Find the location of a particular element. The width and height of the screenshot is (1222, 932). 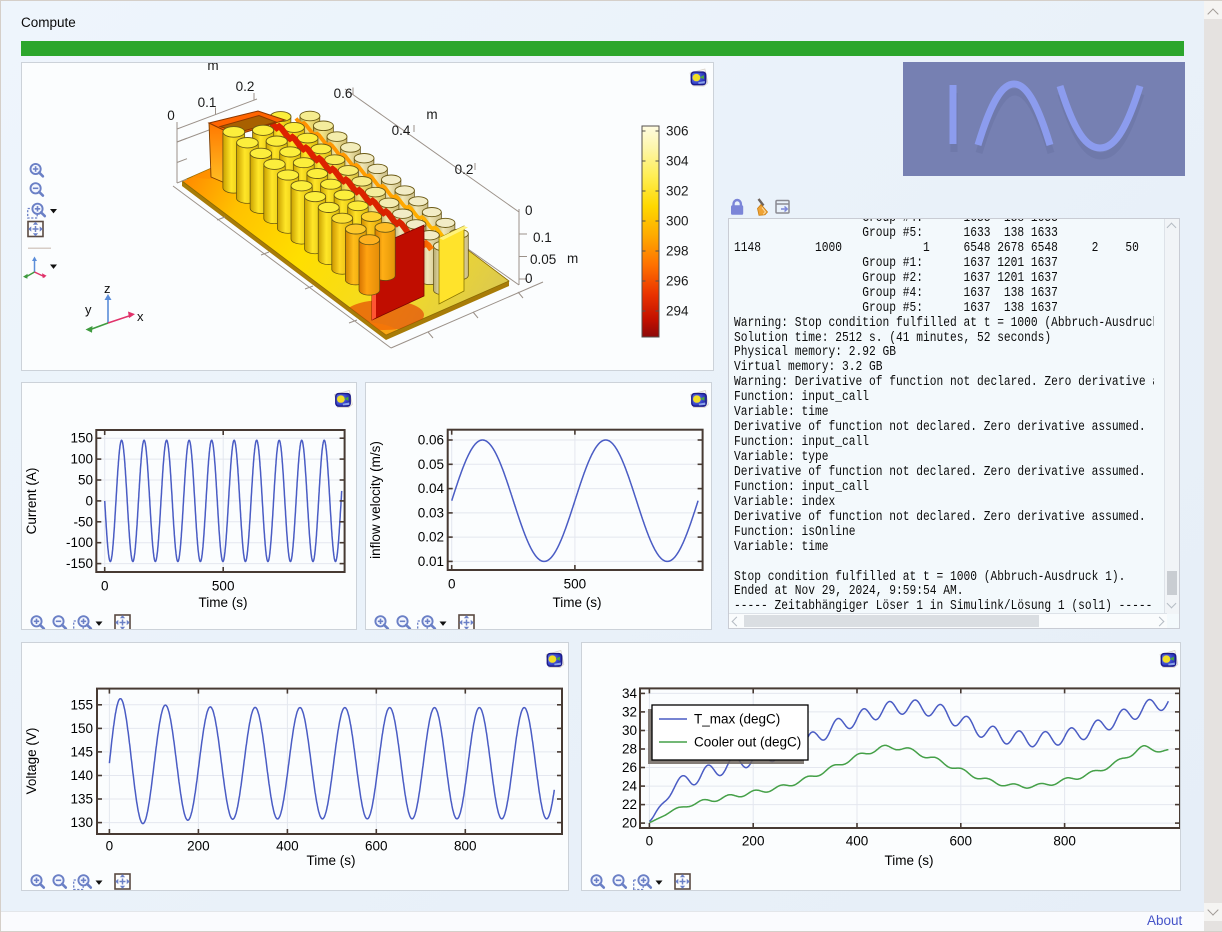

svg-text: 294 is located at coordinates (677, 311).